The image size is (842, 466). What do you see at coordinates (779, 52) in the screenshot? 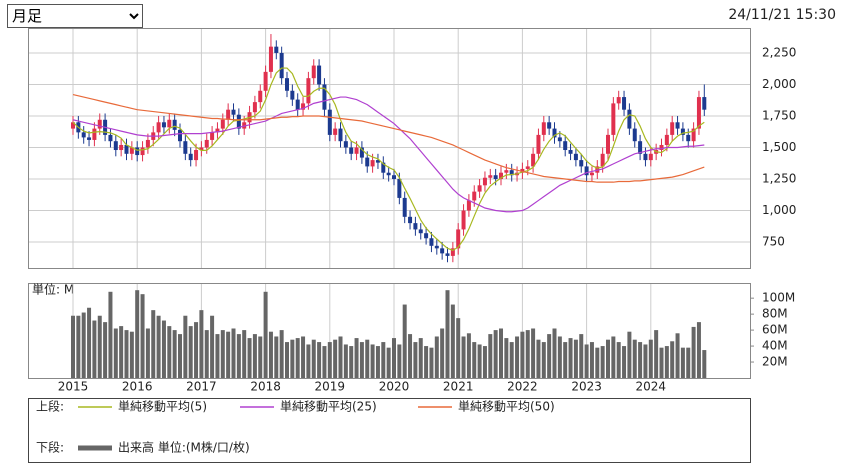
I see `y-tick-label: 2,250` at bounding box center [779, 52].